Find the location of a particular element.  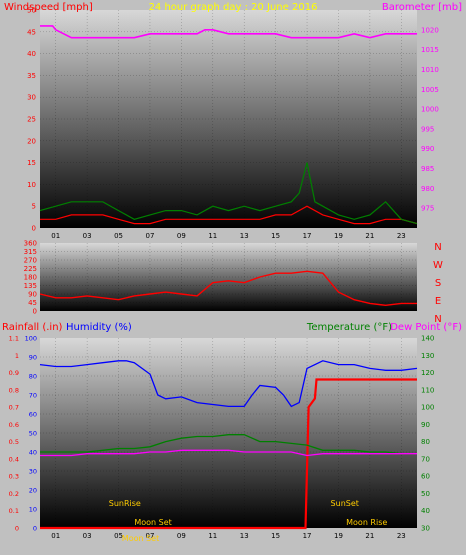

humidity-tick: 10 is located at coordinates (33, 510).